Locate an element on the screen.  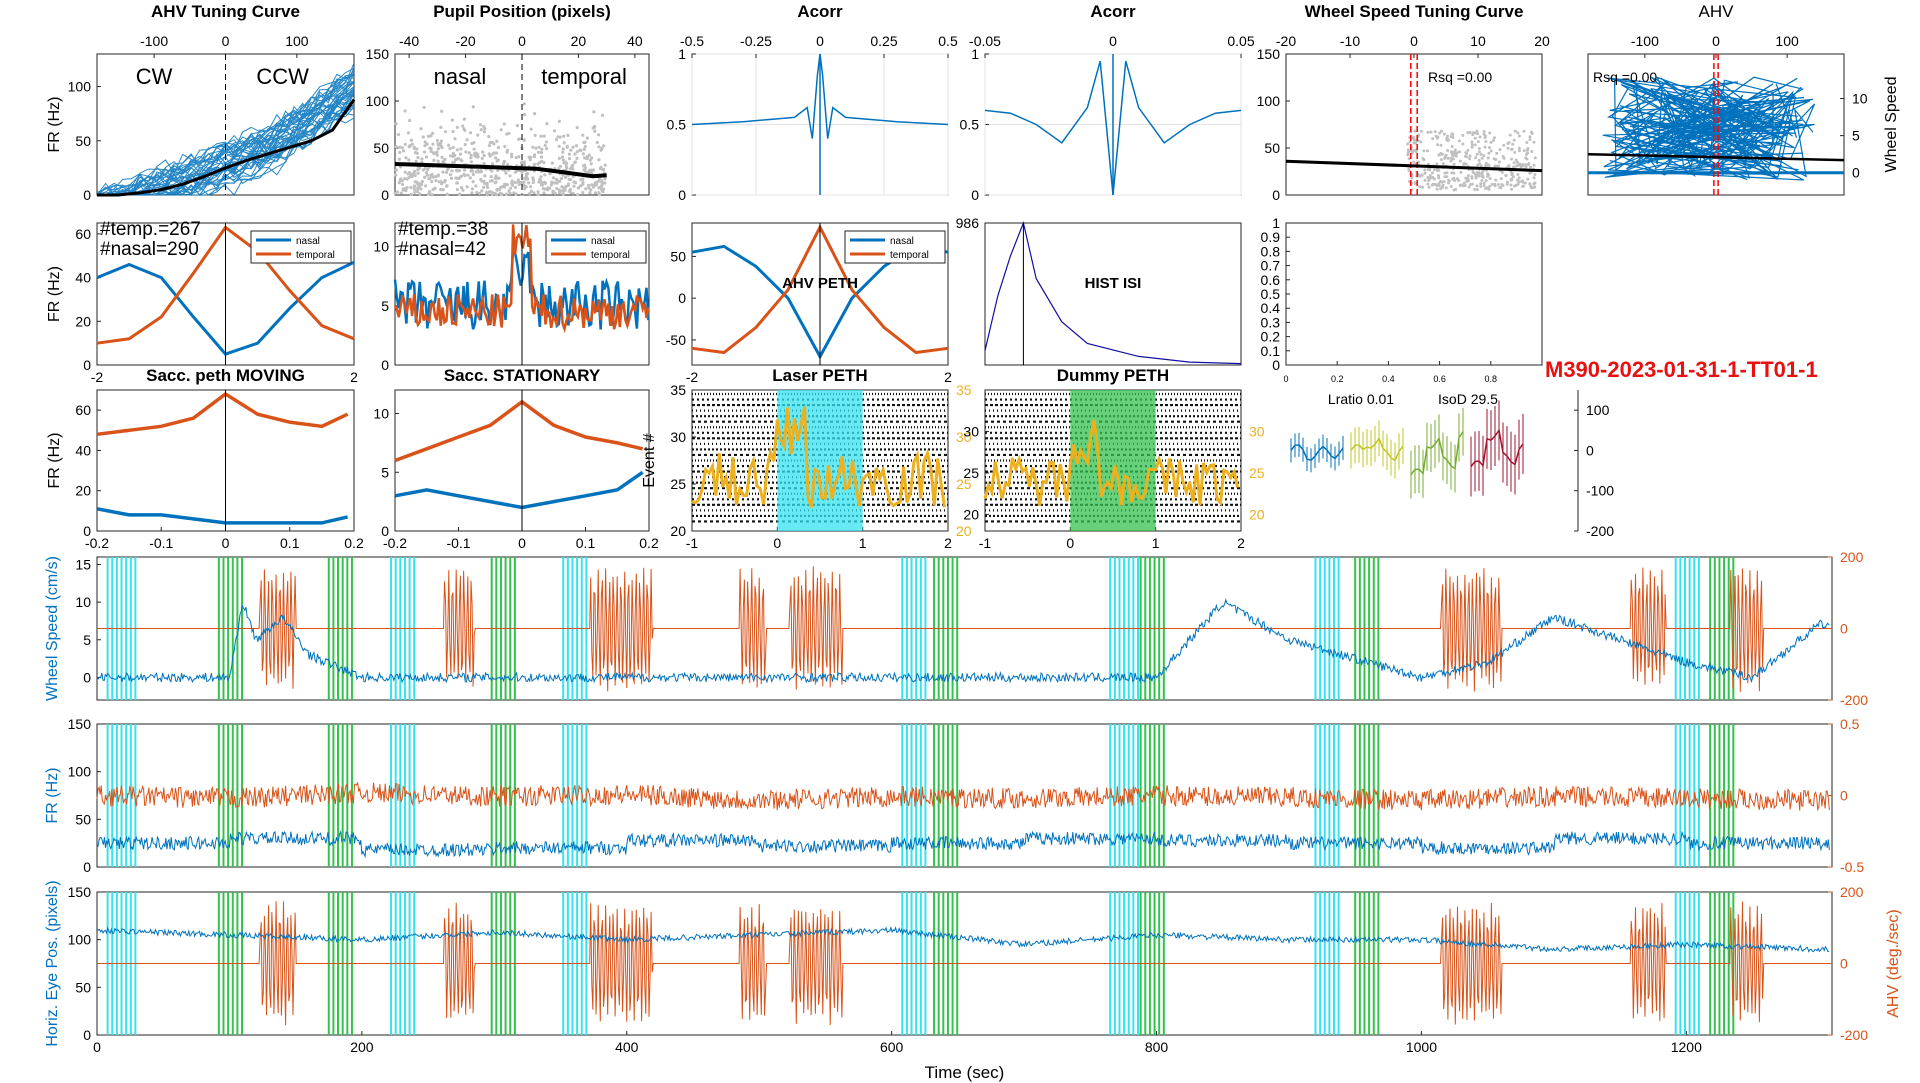
y-tick-label: 20 is located at coordinates (678, 531).